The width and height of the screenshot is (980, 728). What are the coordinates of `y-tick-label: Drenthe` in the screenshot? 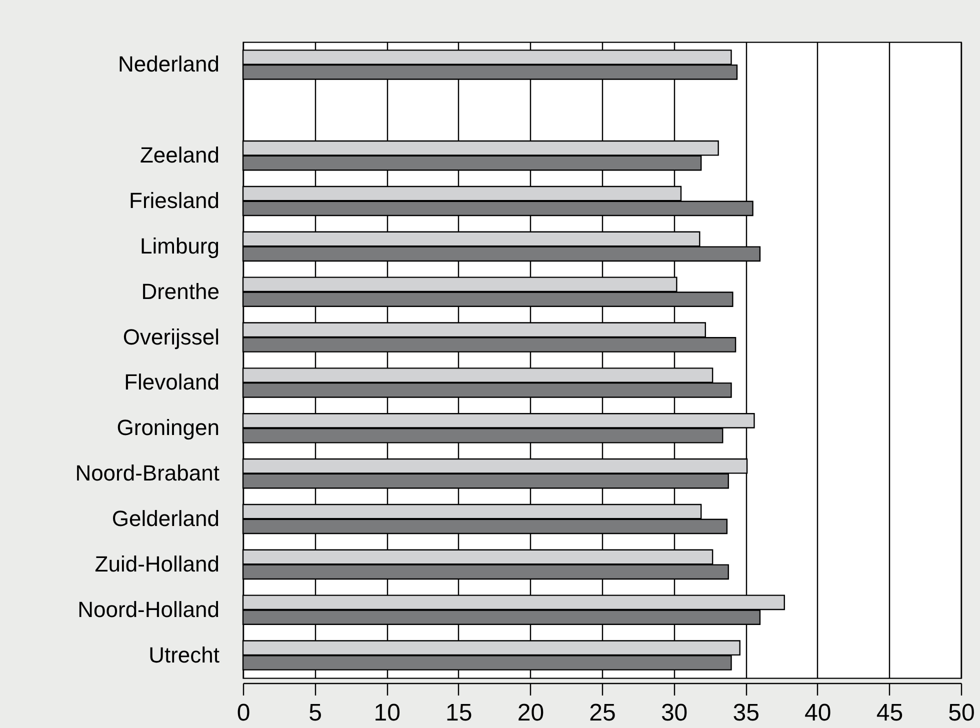 It's located at (180, 291).